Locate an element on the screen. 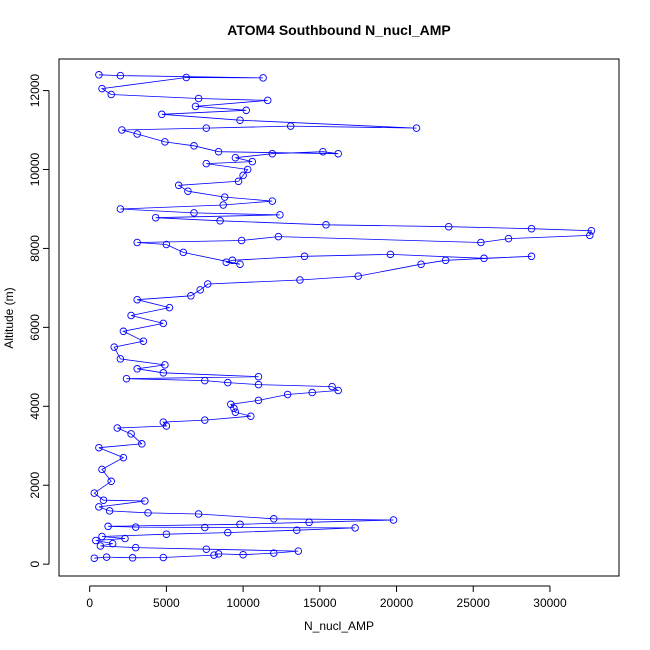 Image resolution: width=650 pixels, height=650 pixels. y-tick-label: 0 is located at coordinates (35, 564).